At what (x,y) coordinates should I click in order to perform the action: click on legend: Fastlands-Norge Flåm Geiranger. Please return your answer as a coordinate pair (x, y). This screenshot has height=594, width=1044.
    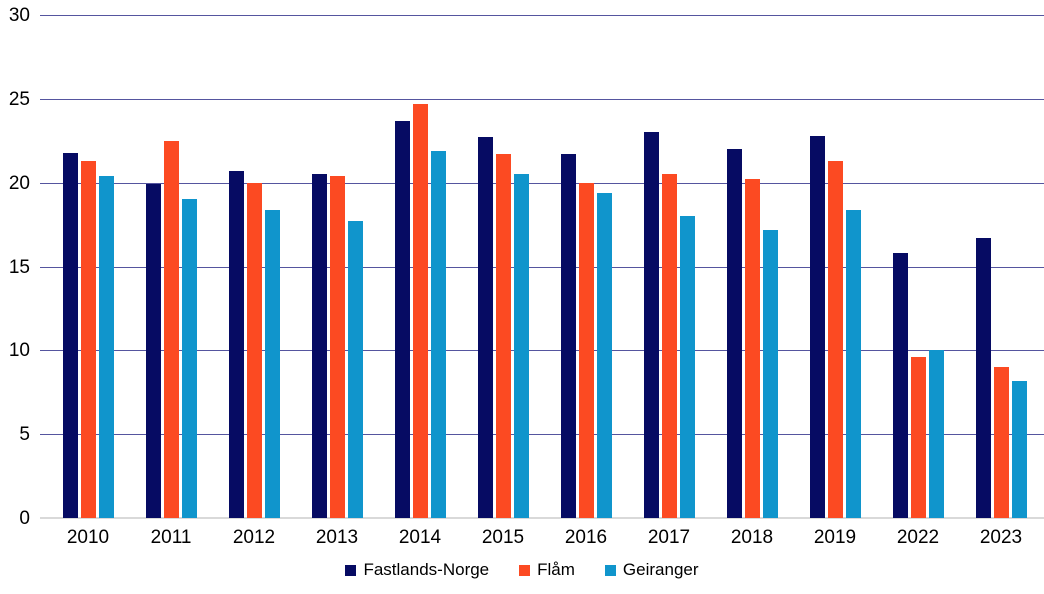
    Looking at the image, I should click on (522, 570).